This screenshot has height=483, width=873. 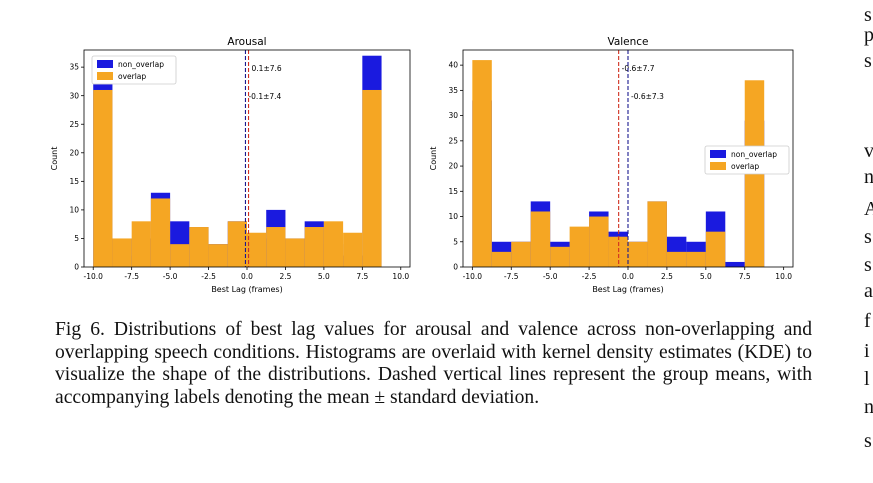 I want to click on mean-label-overlap: -0.6±7.7, so click(x=638, y=68).